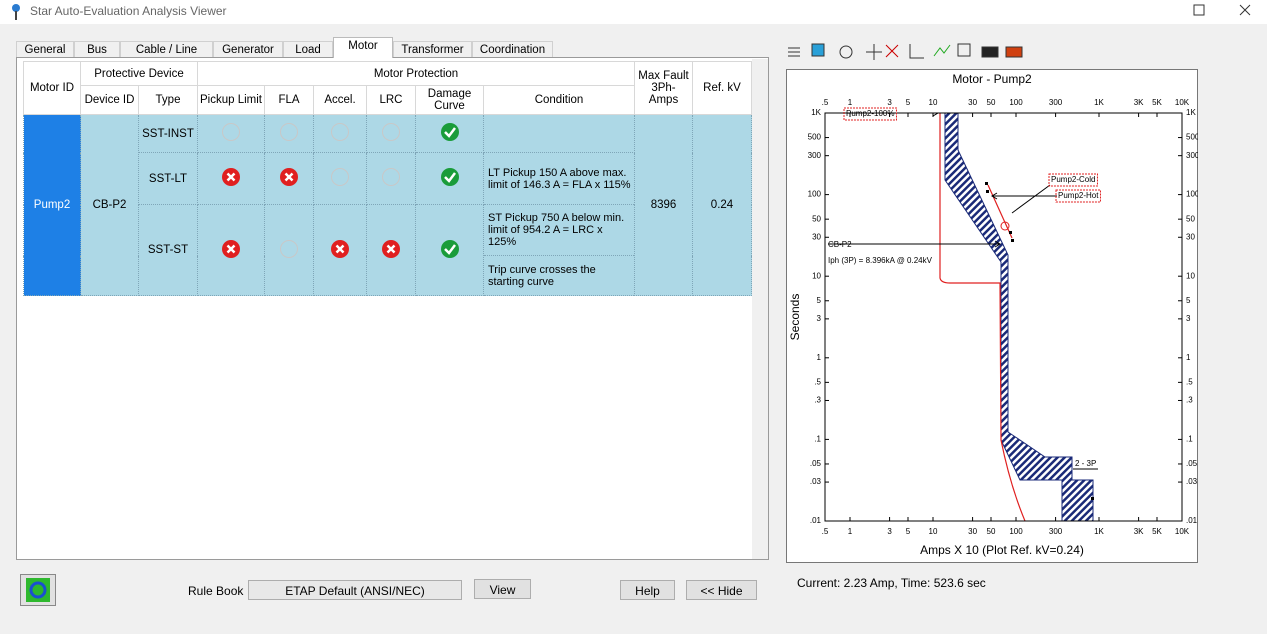 This screenshot has height=634, width=1267. What do you see at coordinates (45, 49) in the screenshot?
I see `tab: General` at bounding box center [45, 49].